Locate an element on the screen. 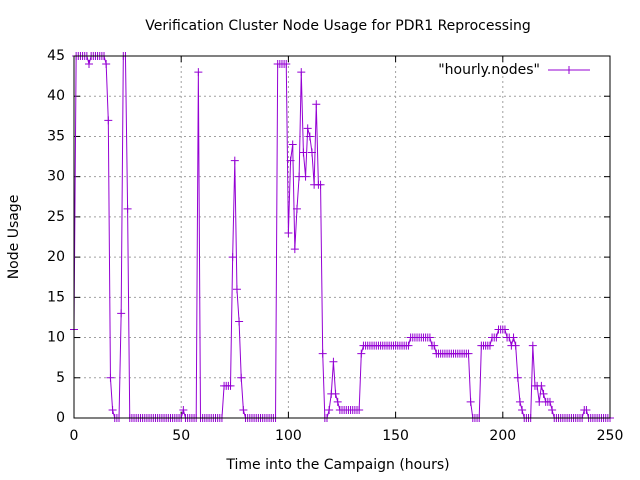 The width and height of the screenshot is (640, 480). y-tick-label: 30 is located at coordinates (56, 177).